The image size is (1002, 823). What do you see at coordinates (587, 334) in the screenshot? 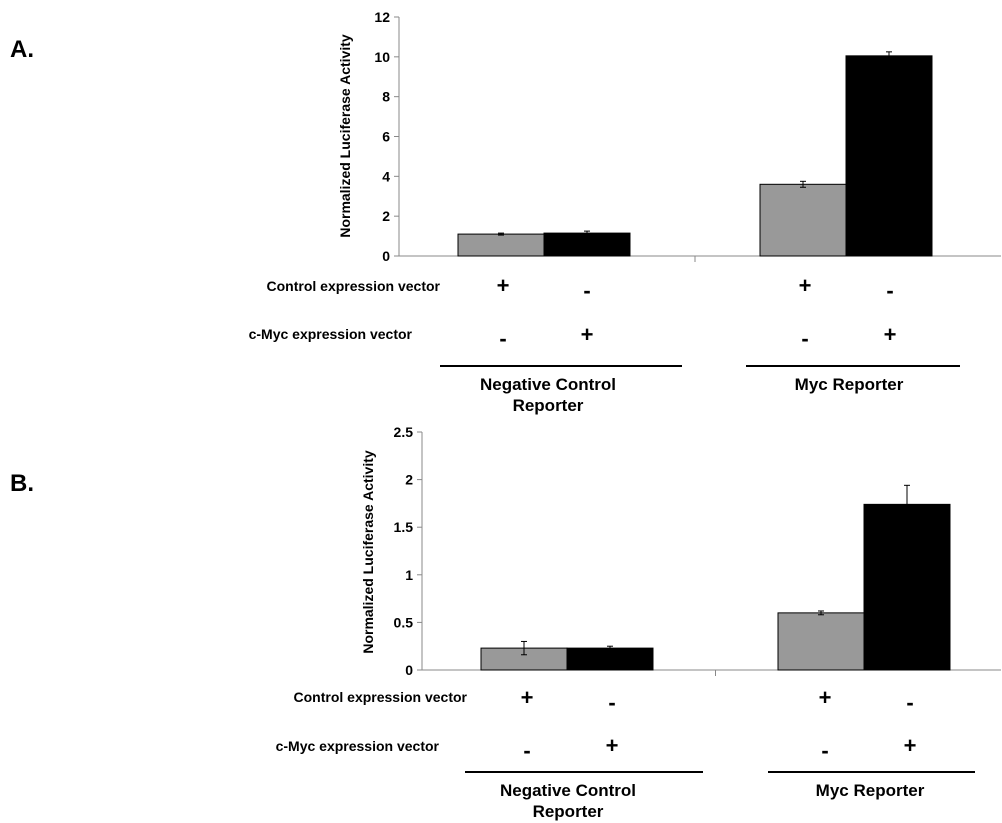
I see `panel-a-sign-myc-2: +` at bounding box center [587, 334].